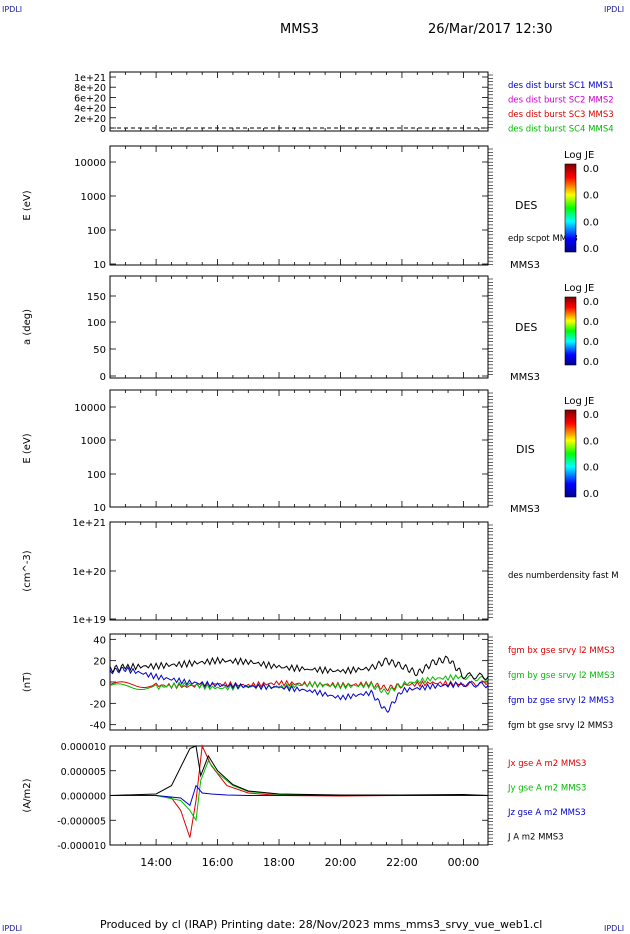  Describe the element at coordinates (561, 101) in the screenshot. I see `legend-entry: des dist burst SC2 MMS2` at that location.